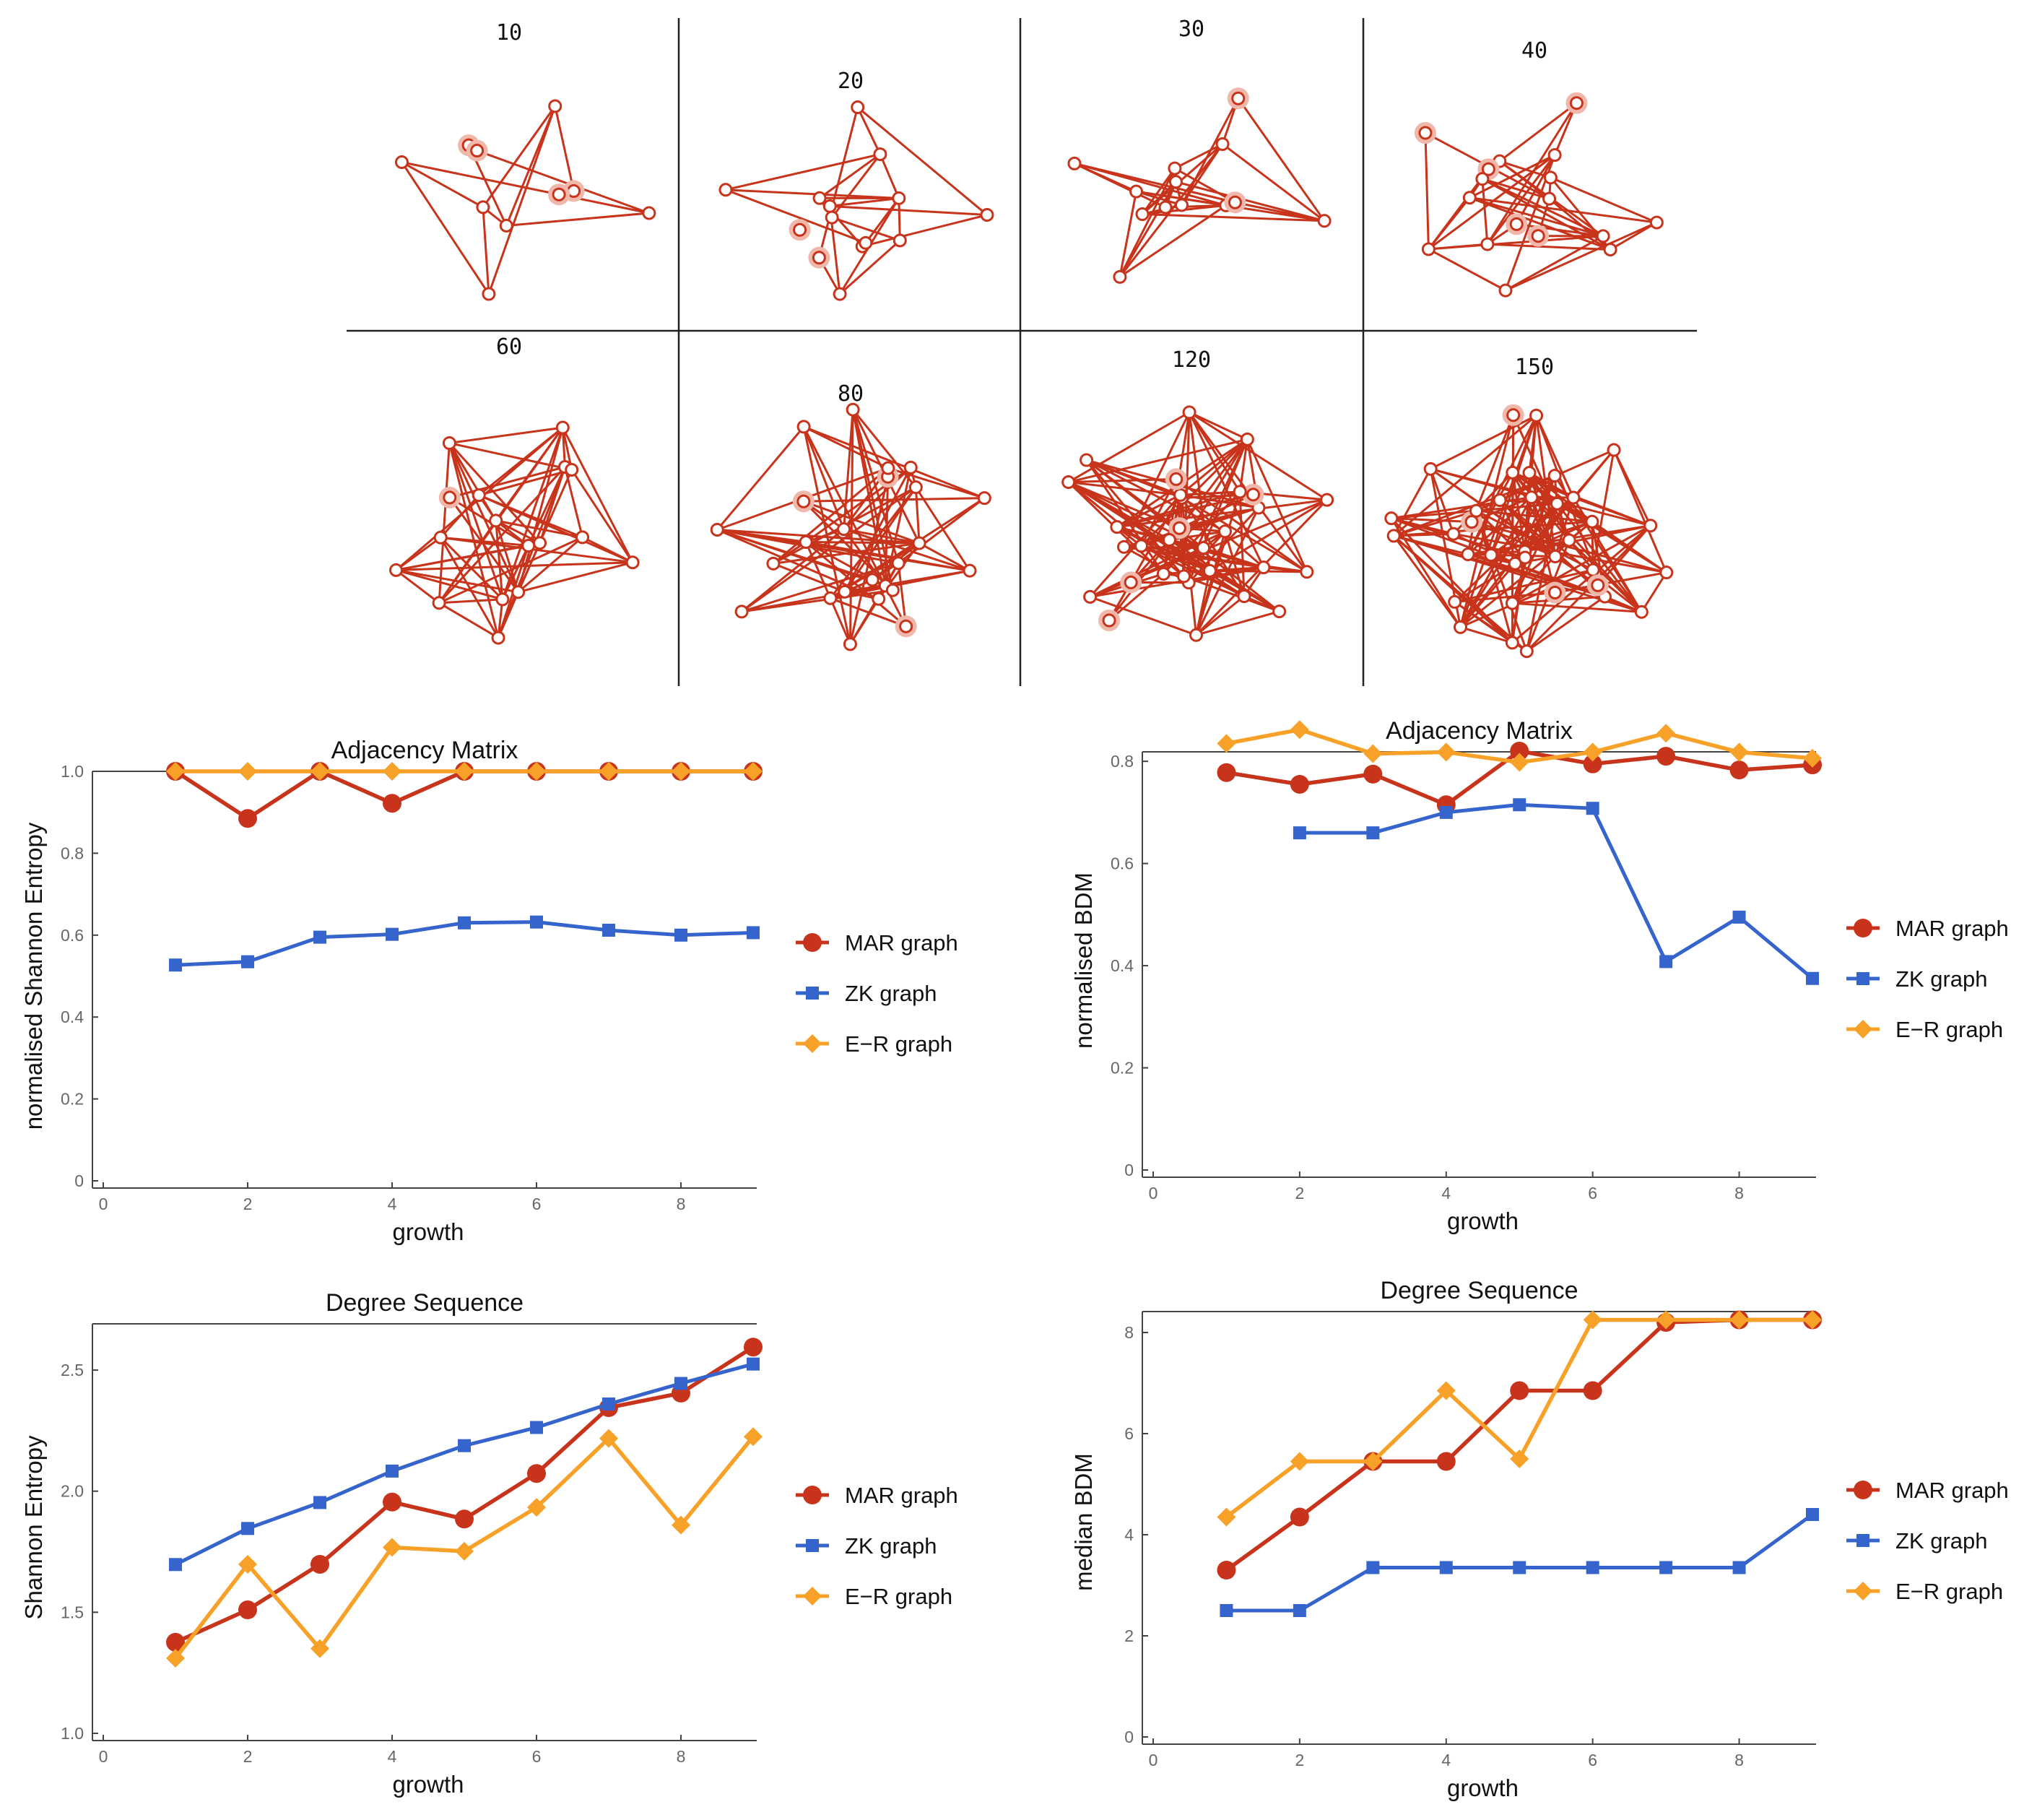  I want to click on series-line-mar, so click(1518, 1444).